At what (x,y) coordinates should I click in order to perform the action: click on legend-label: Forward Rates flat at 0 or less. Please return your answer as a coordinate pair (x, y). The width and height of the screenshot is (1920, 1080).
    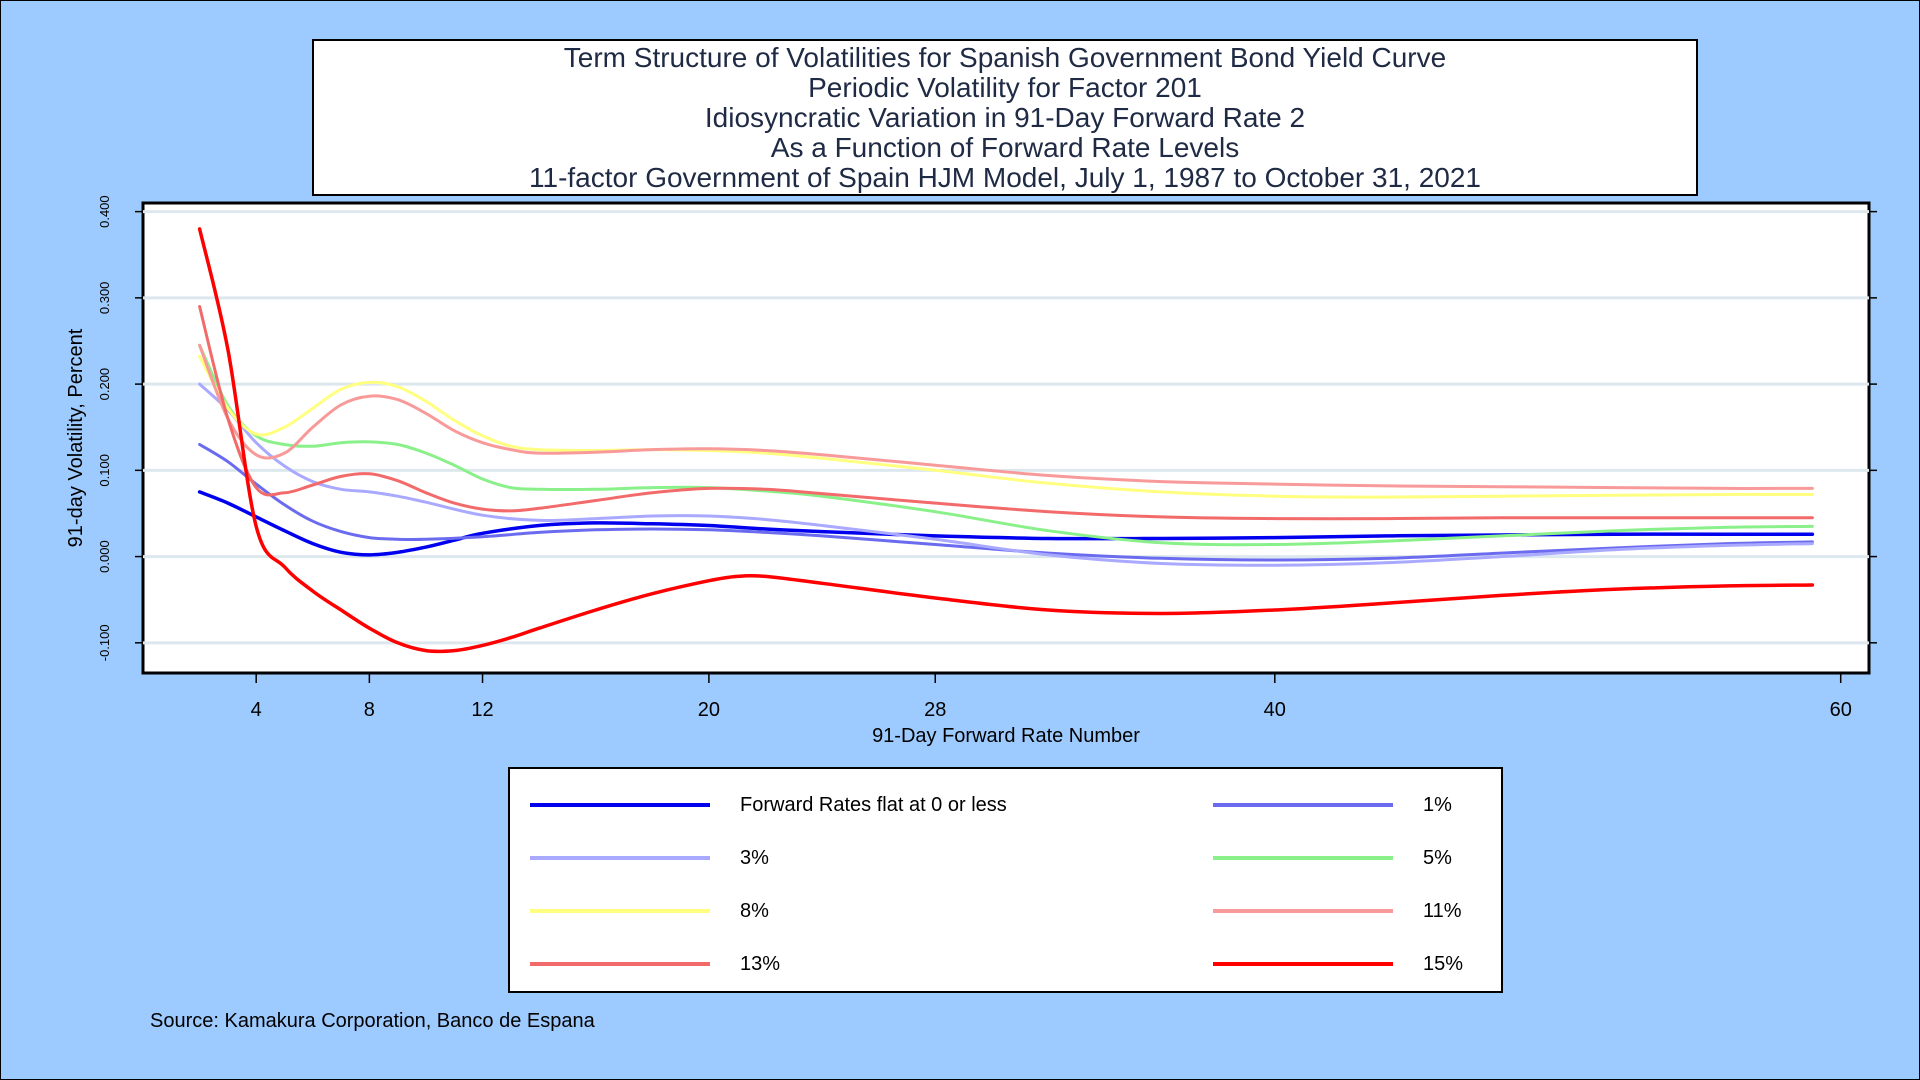
    Looking at the image, I should click on (873, 805).